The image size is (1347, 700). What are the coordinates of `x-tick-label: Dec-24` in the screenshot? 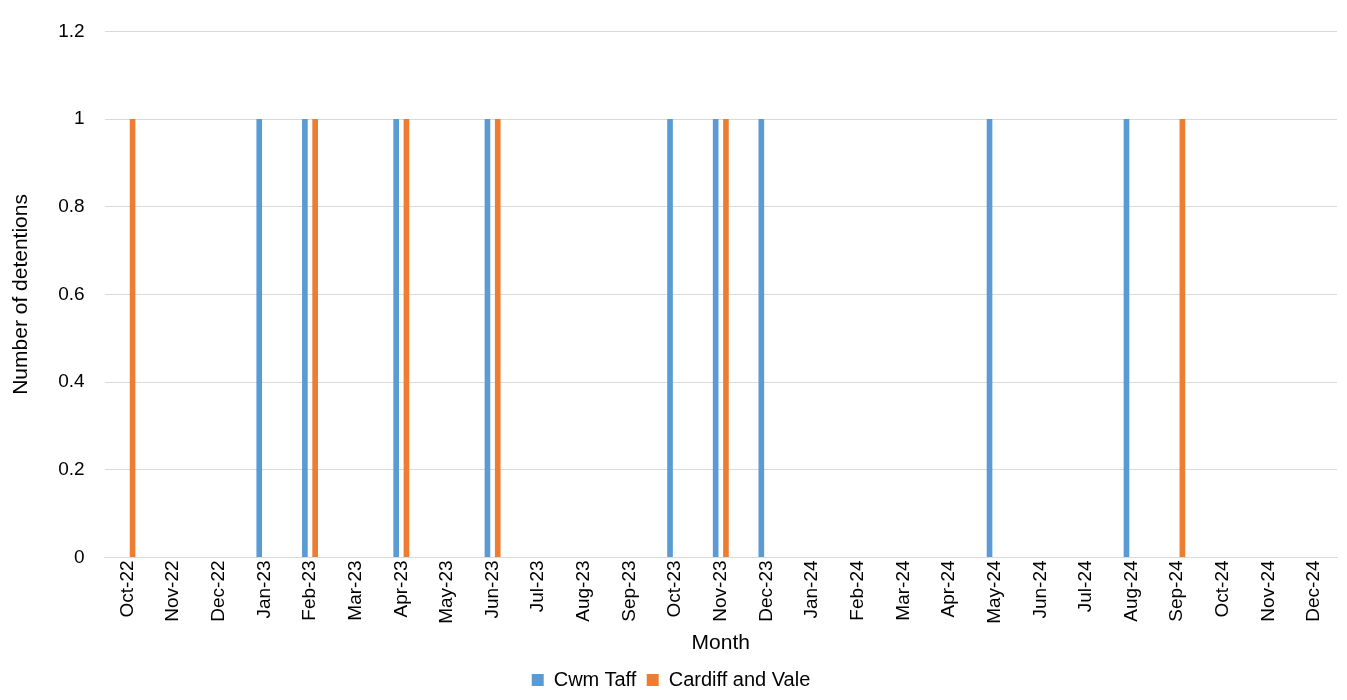 It's located at (1313, 591).